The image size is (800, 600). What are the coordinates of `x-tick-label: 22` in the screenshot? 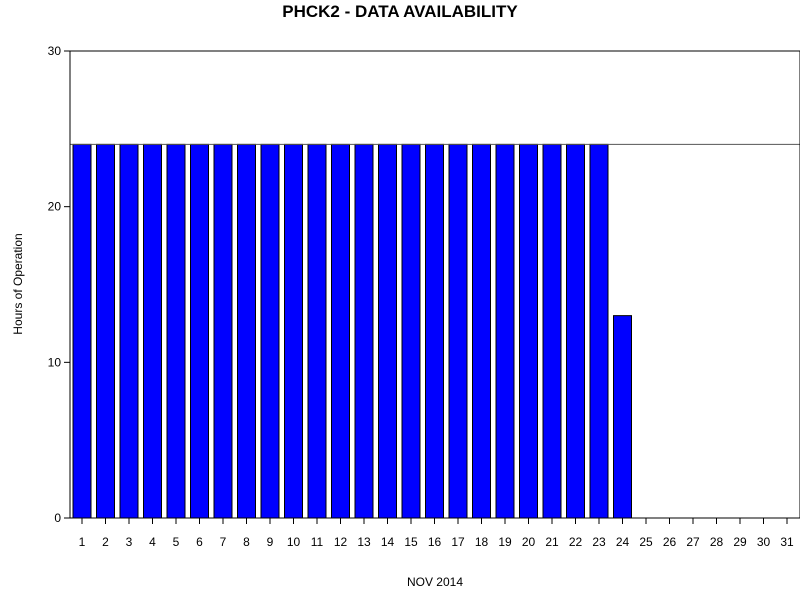 It's located at (576, 542).